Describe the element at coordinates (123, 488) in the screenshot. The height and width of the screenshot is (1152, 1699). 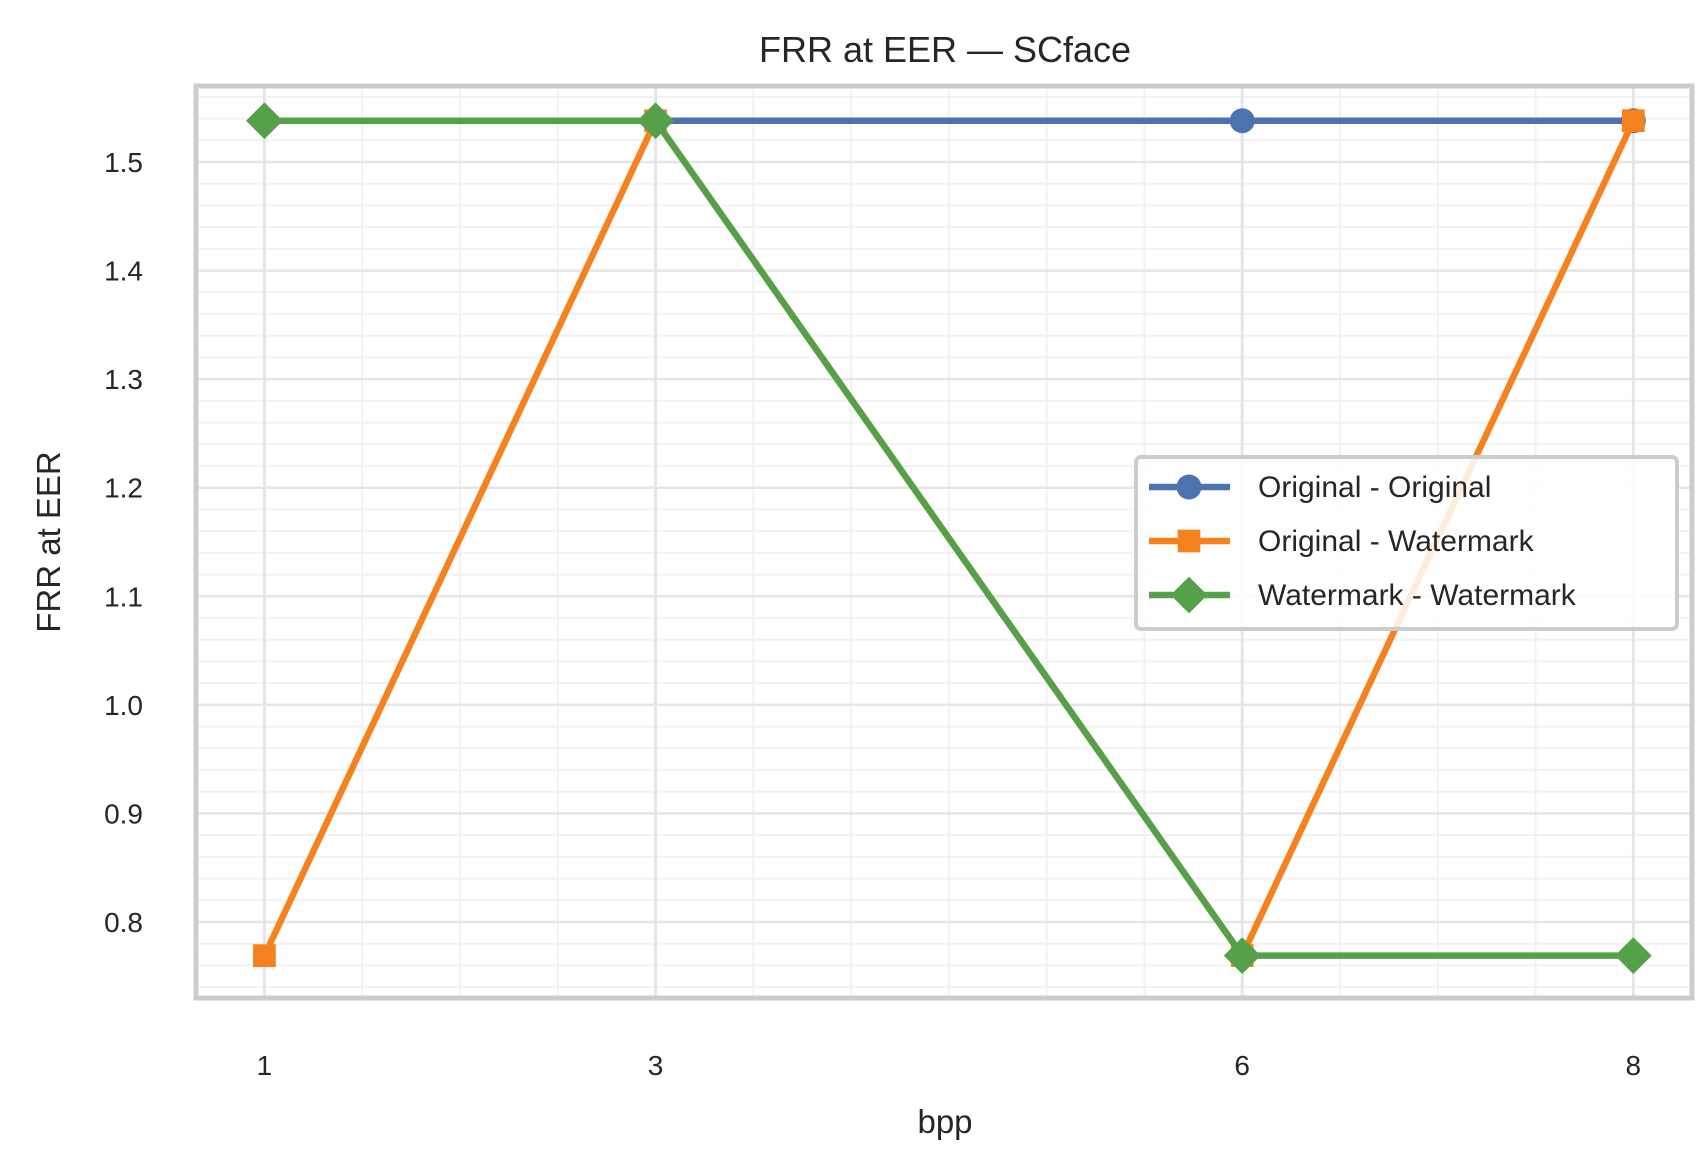
I see `y-tick-label: 1.2` at that location.